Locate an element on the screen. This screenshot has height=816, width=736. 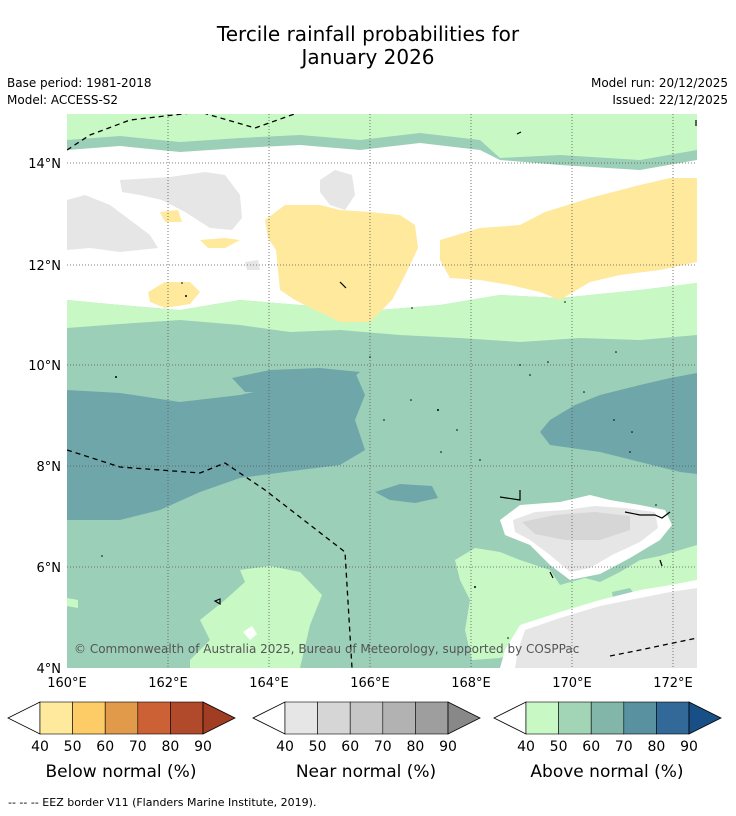
below-colorbar-low-extend is located at coordinates (24, 718).